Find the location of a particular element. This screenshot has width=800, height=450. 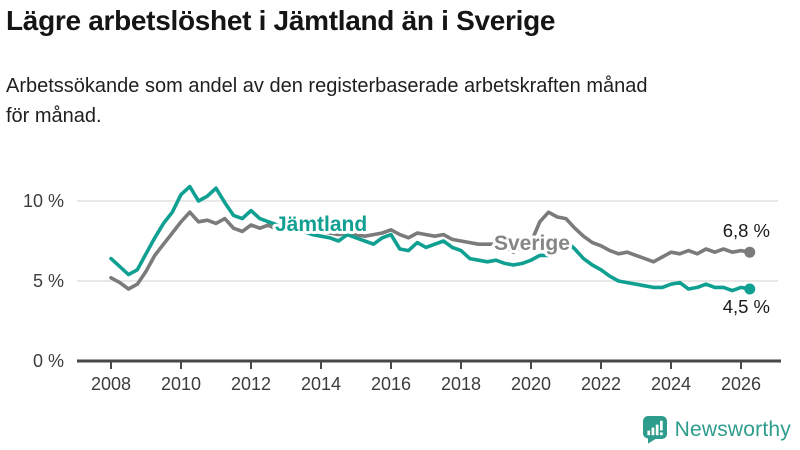

series-label-jämtland: Jämtland is located at coordinates (321, 224).